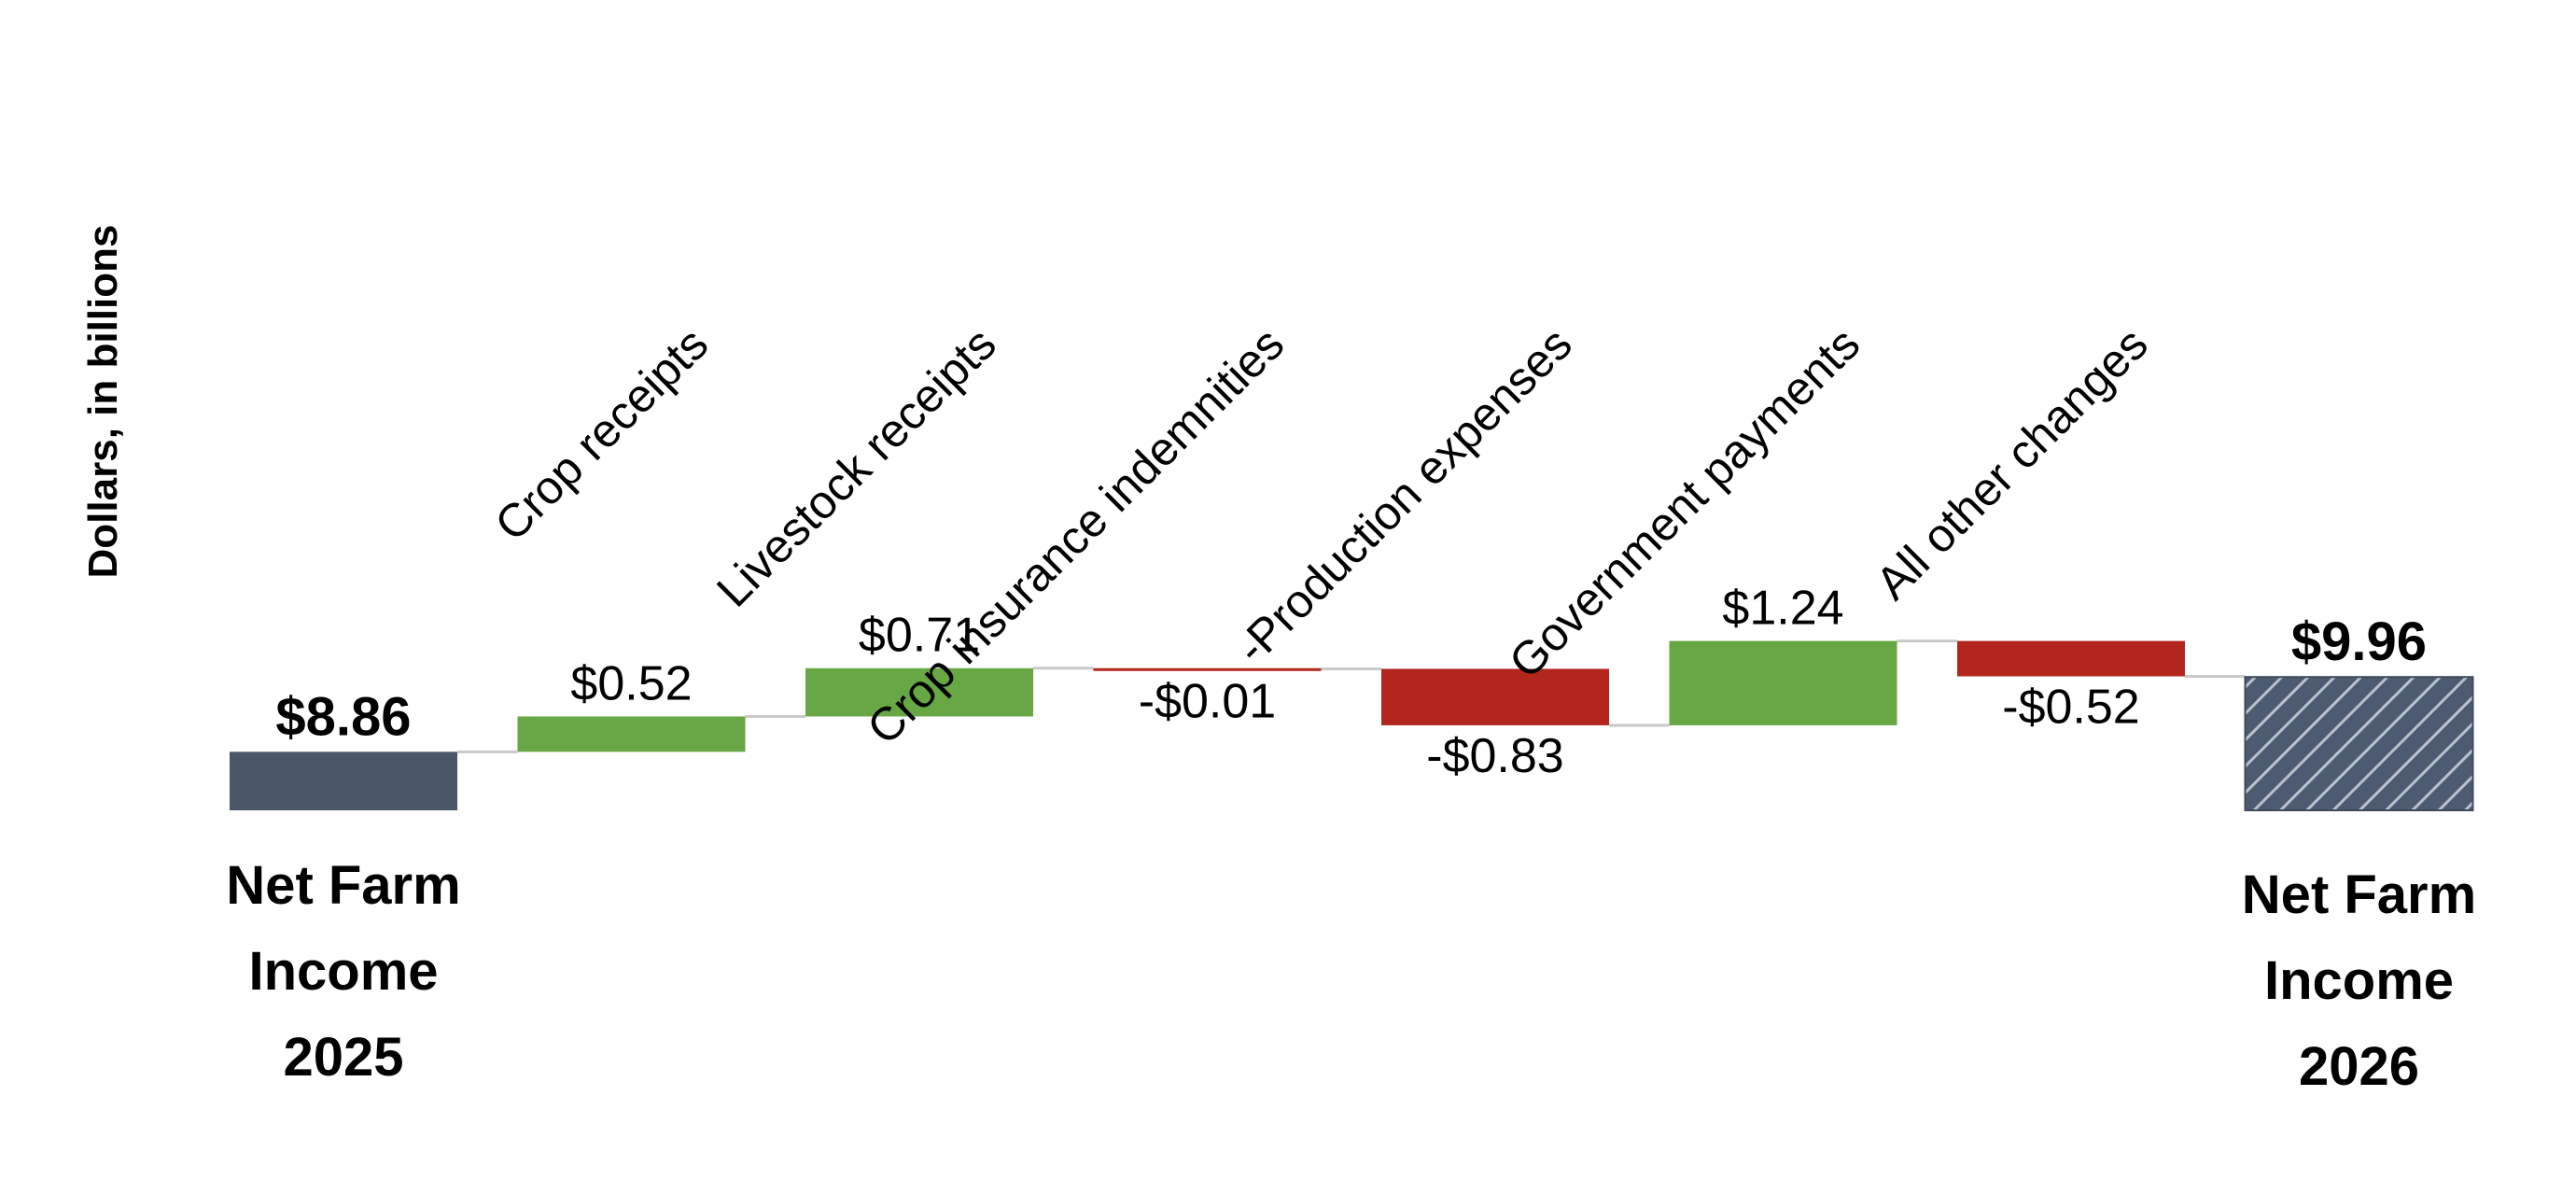 This screenshot has height=1194, width=2576. What do you see at coordinates (919, 692) in the screenshot?
I see `bar-livestock-receipts` at bounding box center [919, 692].